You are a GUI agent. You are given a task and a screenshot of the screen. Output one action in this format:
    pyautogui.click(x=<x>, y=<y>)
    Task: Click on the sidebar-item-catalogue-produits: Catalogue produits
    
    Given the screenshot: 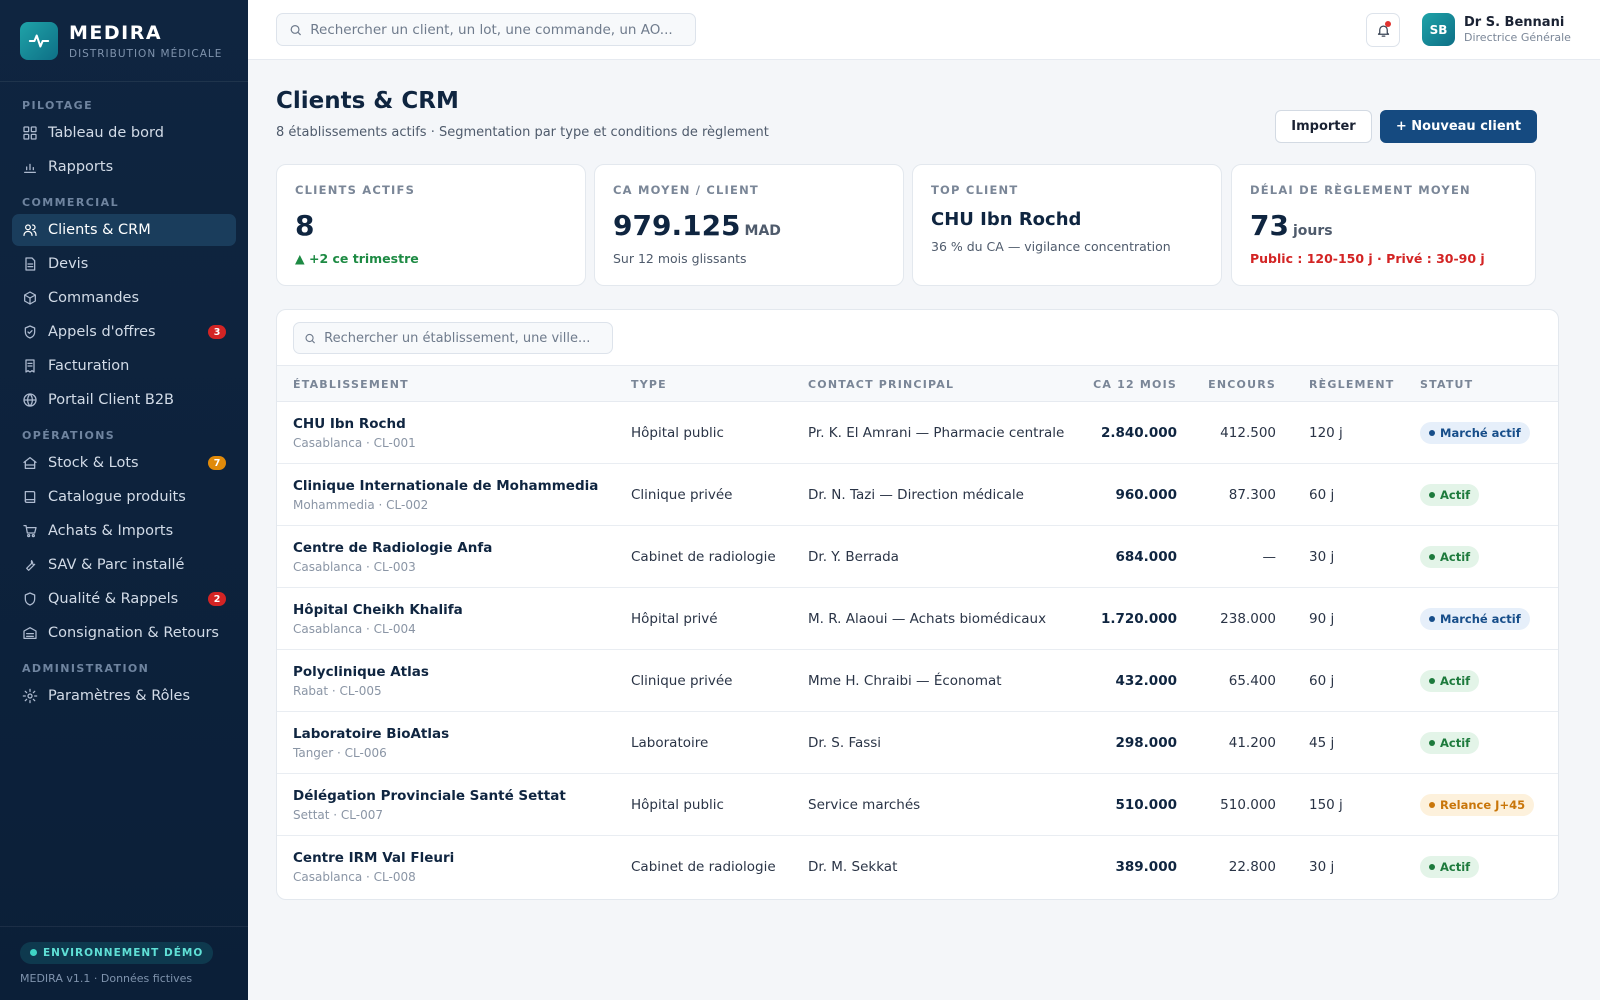 What is the action you would take?
    pyautogui.click(x=124, y=497)
    